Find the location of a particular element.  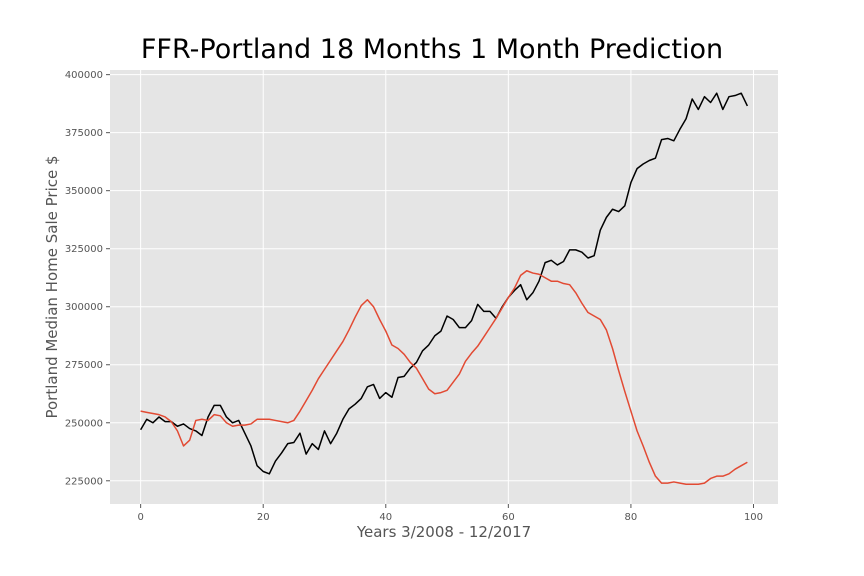

x-tick-label: 100 is located at coordinates (753, 517).